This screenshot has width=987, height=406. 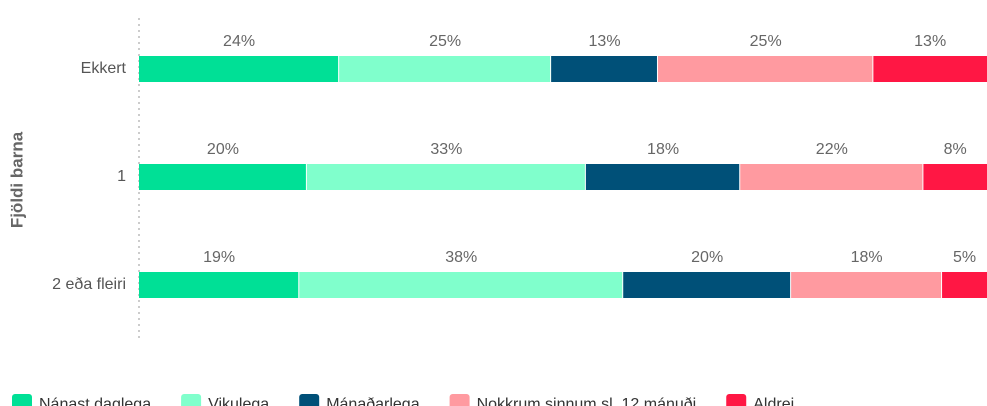 I want to click on data-label: 19%, so click(x=219, y=257).